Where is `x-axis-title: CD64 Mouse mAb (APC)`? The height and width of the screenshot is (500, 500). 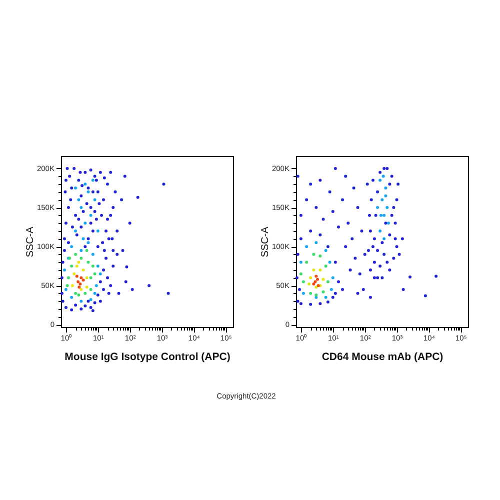 x-axis-title: CD64 Mouse mAb (APC) is located at coordinates (383, 357).